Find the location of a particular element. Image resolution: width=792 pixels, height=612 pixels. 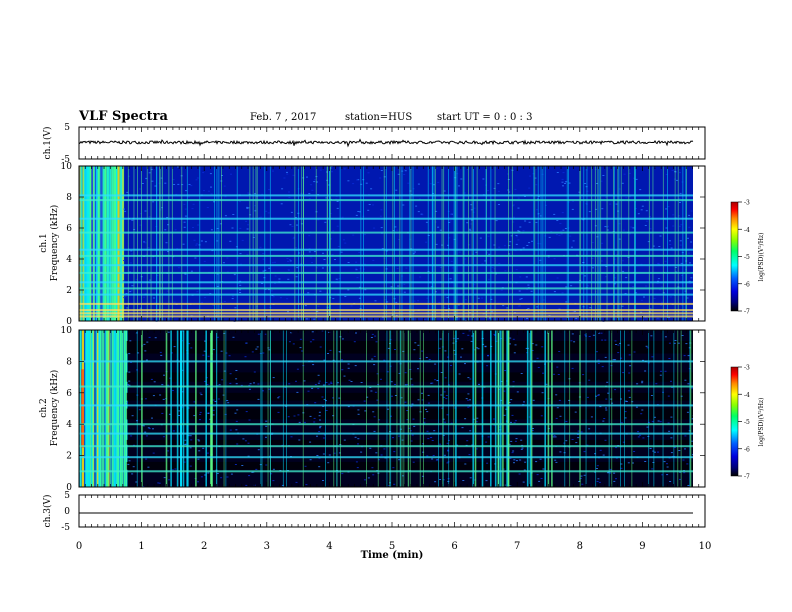

broadband-streak is located at coordinates (90, 243).